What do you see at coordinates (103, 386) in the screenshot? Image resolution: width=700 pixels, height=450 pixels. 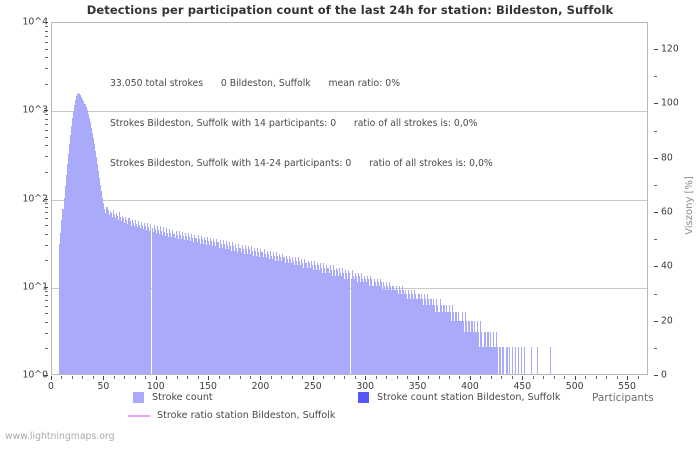 I see `x-axis-tick-label: 50` at bounding box center [103, 386].